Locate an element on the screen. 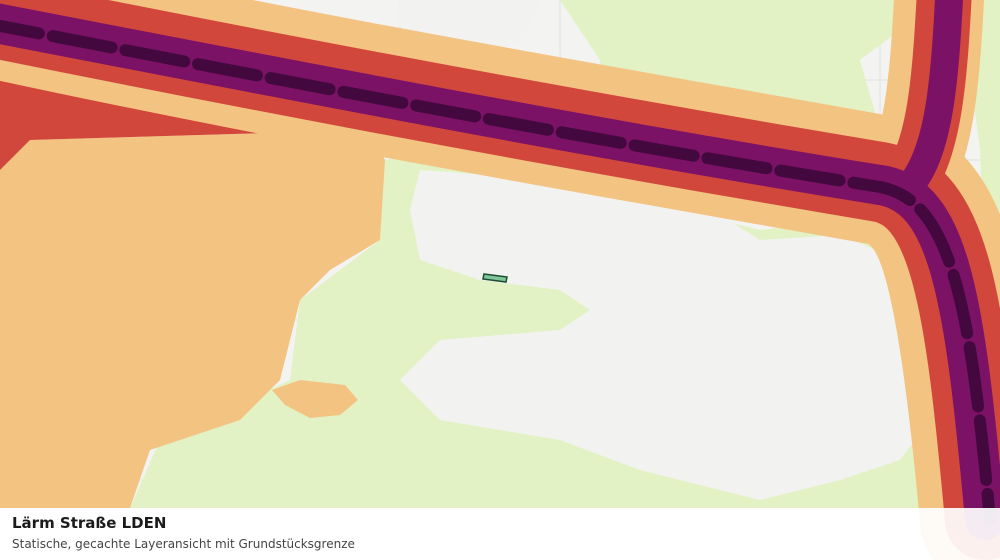 The height and width of the screenshot is (560, 1000). layer-title: Lärm Straße LDEN is located at coordinates (89, 523).